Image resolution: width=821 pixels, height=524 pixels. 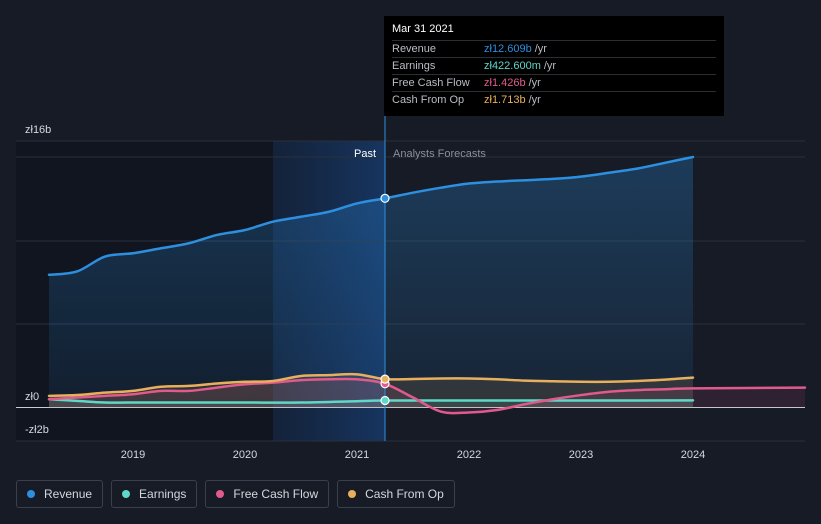 I want to click on line-earnings, so click(x=371, y=400).